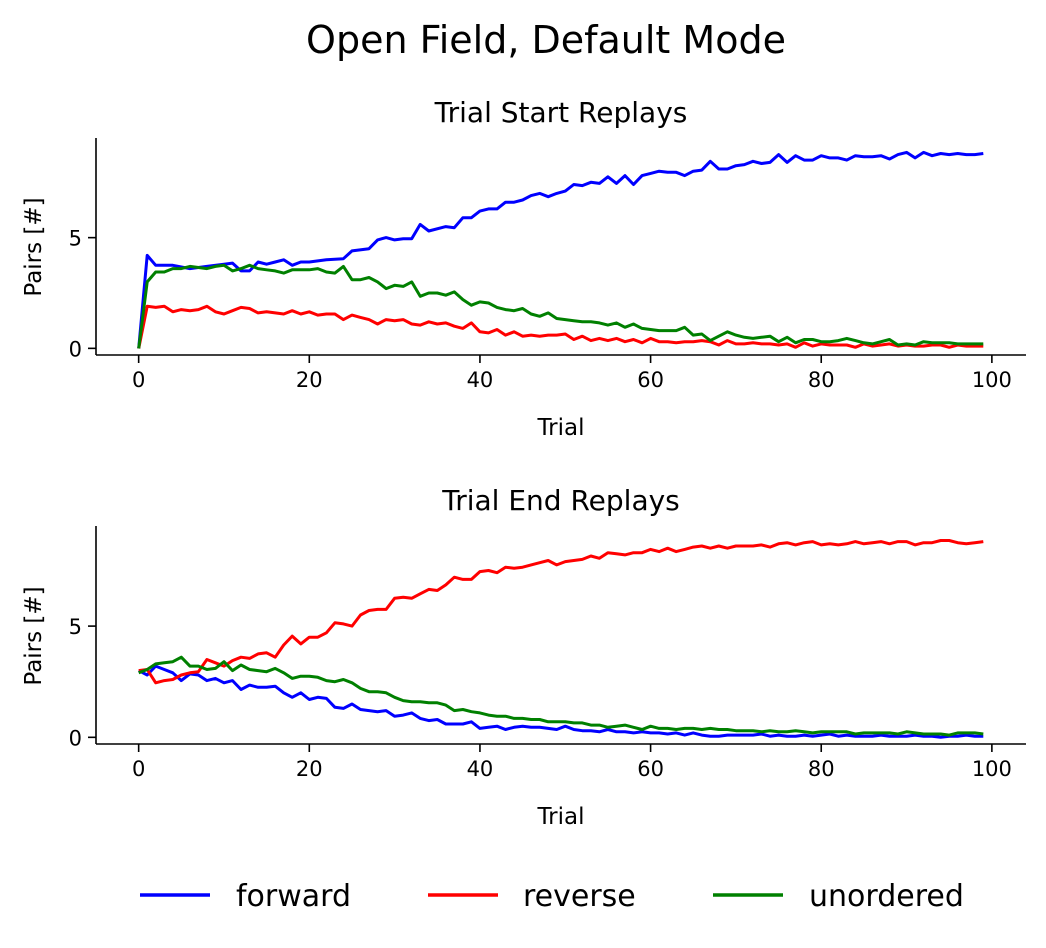 This screenshot has width=1046, height=948. What do you see at coordinates (579, 896) in the screenshot?
I see `legend-label-reverse: reverse` at bounding box center [579, 896].